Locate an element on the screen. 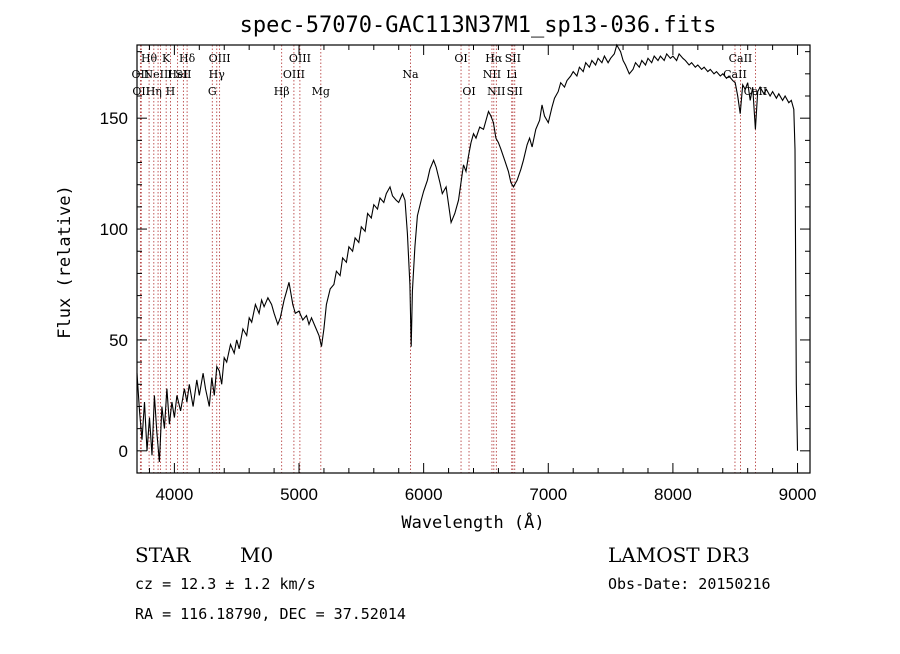 Image resolution: width=900 pixels, height=654 pixels. line-label-25: SII is located at coordinates (513, 58).